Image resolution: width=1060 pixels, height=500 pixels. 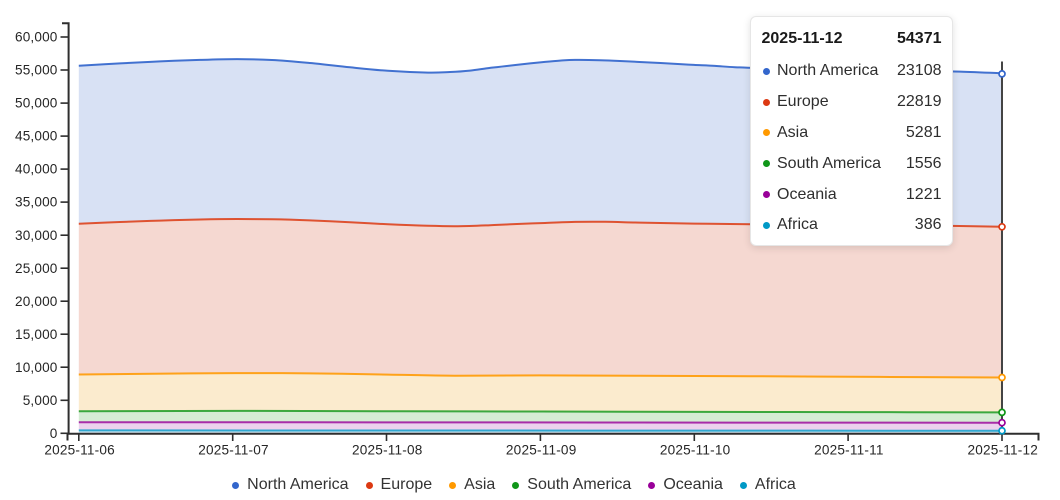 What do you see at coordinates (36, 235) in the screenshot?
I see `svg-text: 30,000` at bounding box center [36, 235].